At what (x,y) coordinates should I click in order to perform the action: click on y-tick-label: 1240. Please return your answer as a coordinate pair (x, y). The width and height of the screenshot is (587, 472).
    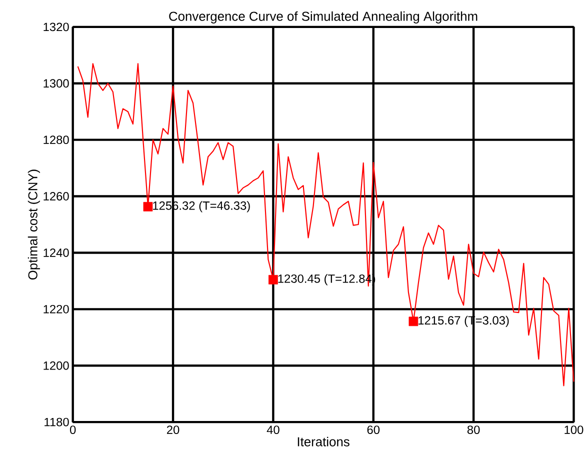
    Looking at the image, I should click on (56, 252).